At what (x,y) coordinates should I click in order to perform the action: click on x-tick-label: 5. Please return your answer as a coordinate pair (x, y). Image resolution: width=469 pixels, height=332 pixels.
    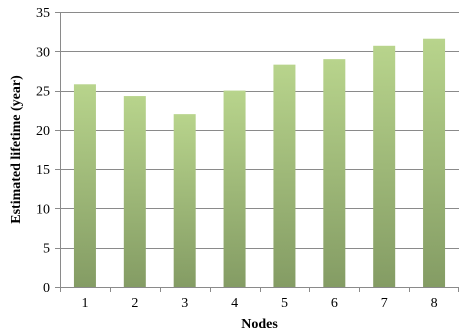
    Looking at the image, I should click on (284, 303).